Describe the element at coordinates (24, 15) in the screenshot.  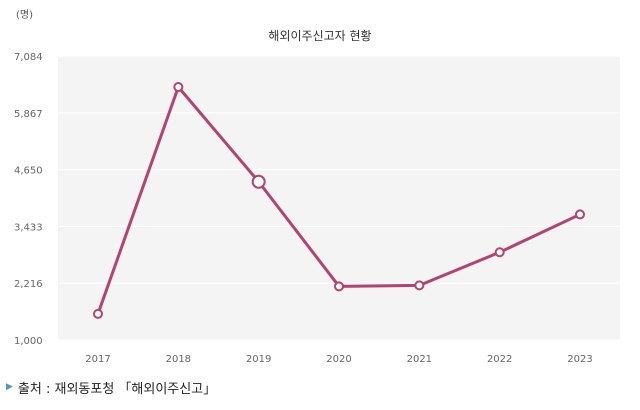
I see `y-unit-label: (명)` at that location.